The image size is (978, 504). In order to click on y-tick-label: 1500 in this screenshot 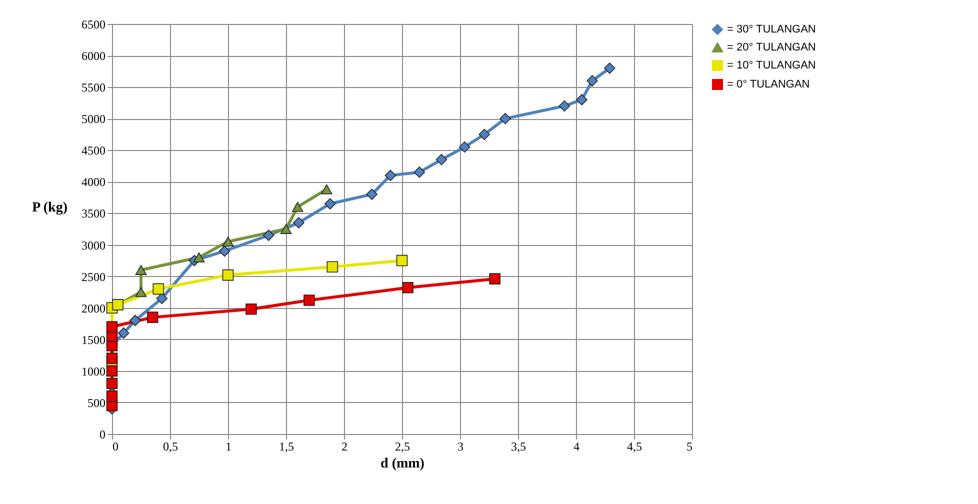, I will do `click(94, 339)`.